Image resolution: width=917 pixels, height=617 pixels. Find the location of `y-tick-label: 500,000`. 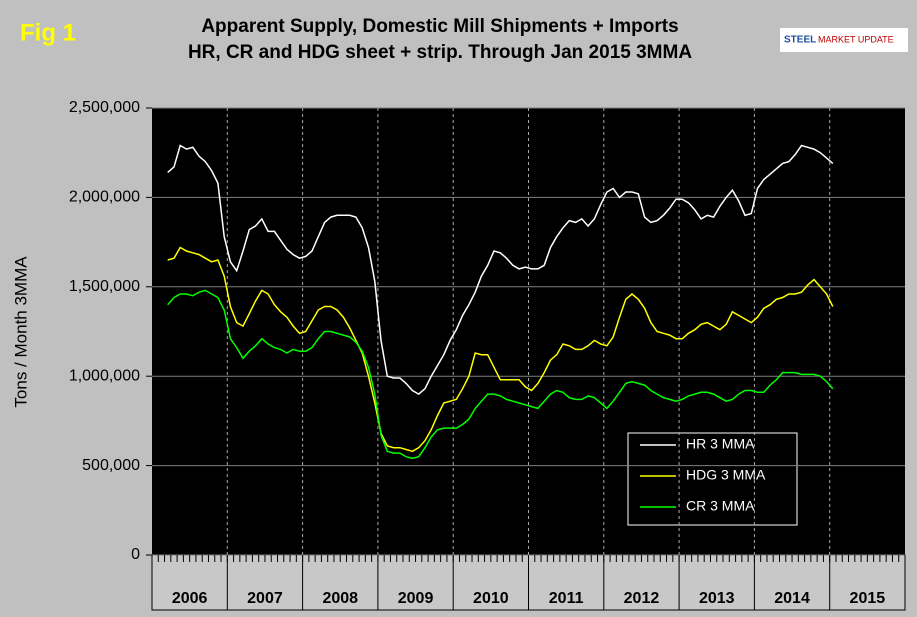

y-tick-label: 500,000 is located at coordinates (111, 465).